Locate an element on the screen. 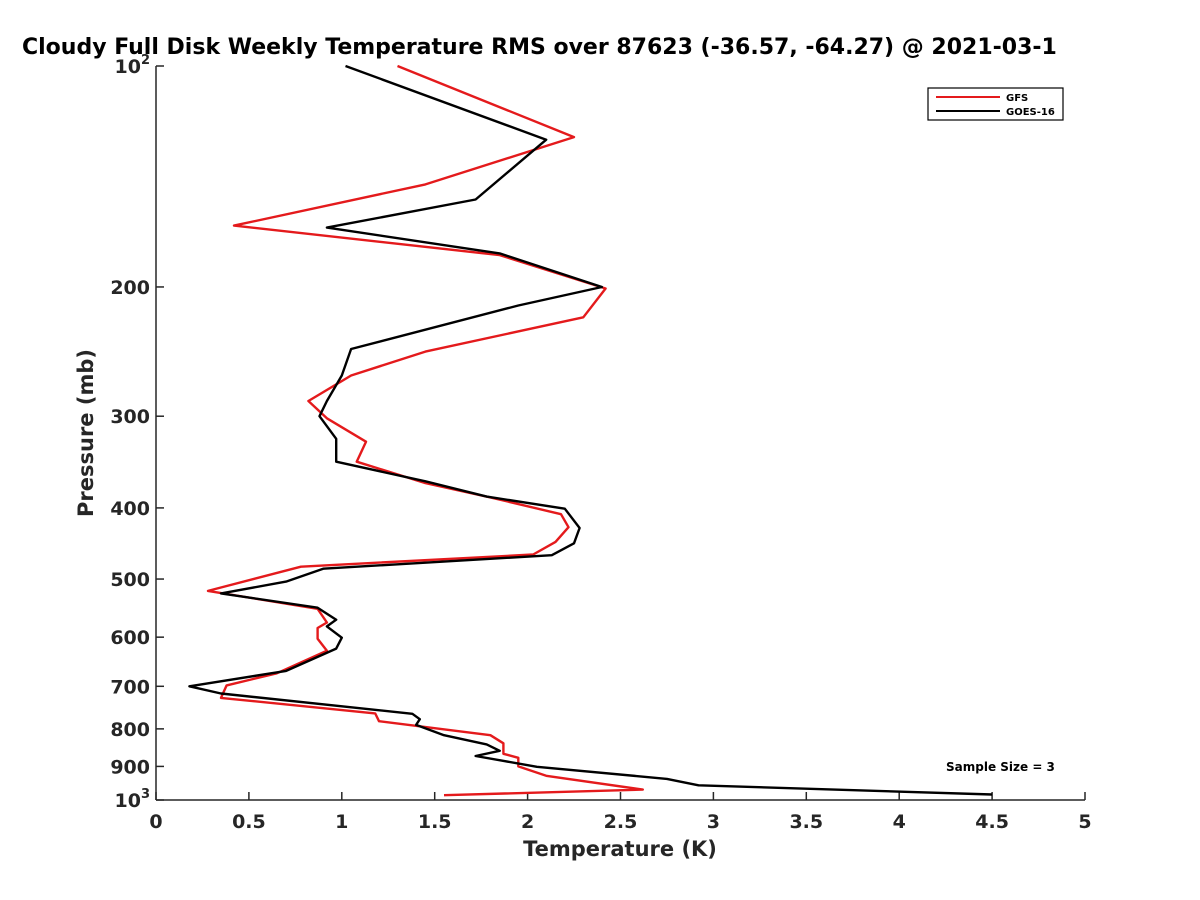  x-tick-label: 3 is located at coordinates (713, 822).